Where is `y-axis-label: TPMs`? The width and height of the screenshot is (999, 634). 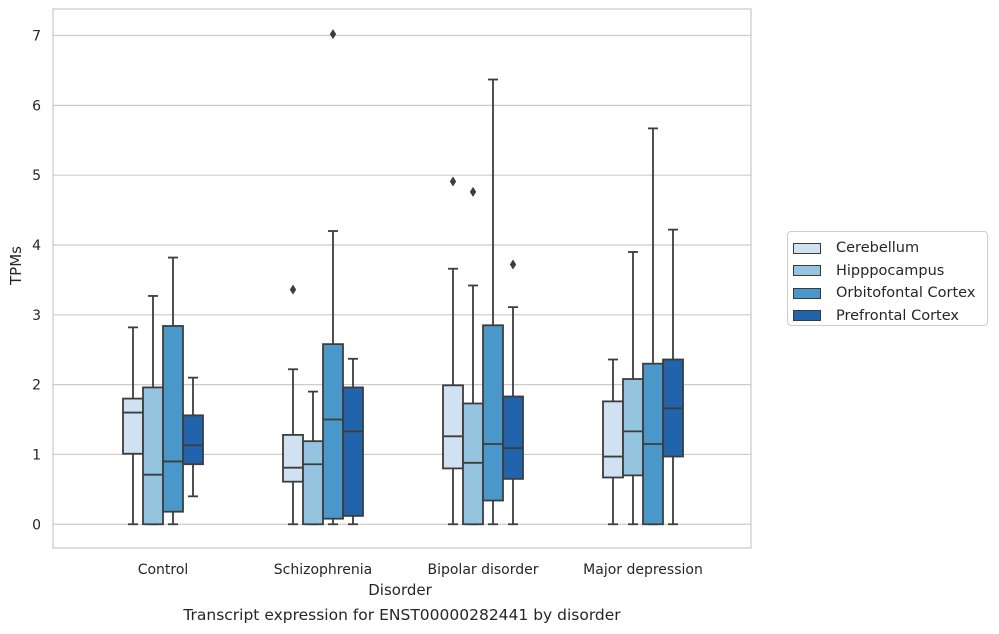 y-axis-label: TPMs is located at coordinates (16, 266).